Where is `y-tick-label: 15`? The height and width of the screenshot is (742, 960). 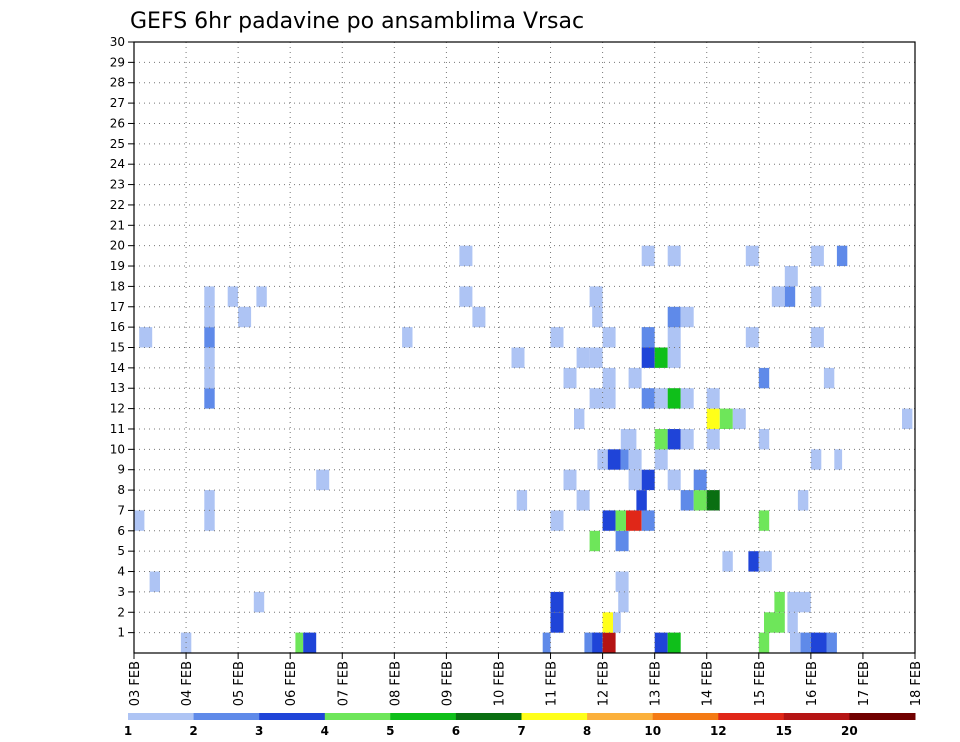
y-tick-label: 15 is located at coordinates (117, 348).